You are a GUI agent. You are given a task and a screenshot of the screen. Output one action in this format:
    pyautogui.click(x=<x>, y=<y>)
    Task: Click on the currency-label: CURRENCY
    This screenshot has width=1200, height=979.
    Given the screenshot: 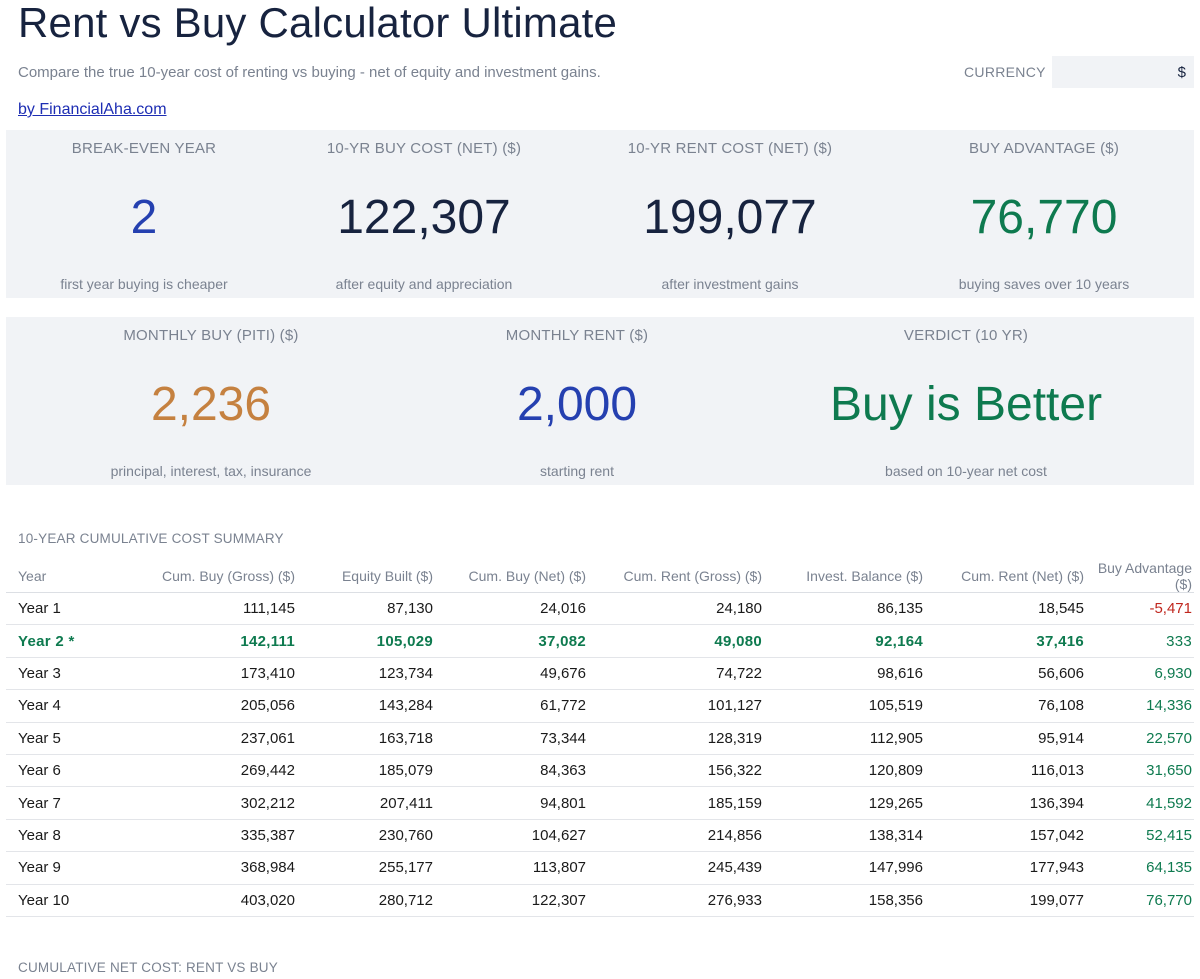 What is the action you would take?
    pyautogui.click(x=1005, y=72)
    